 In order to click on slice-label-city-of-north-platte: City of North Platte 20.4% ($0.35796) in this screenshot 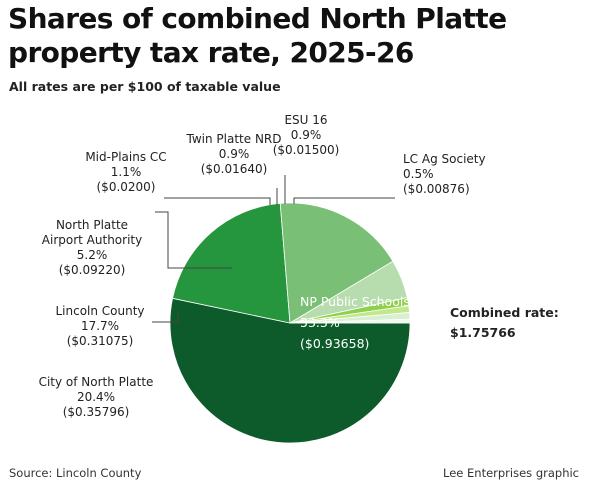, I will do `click(96, 397)`.